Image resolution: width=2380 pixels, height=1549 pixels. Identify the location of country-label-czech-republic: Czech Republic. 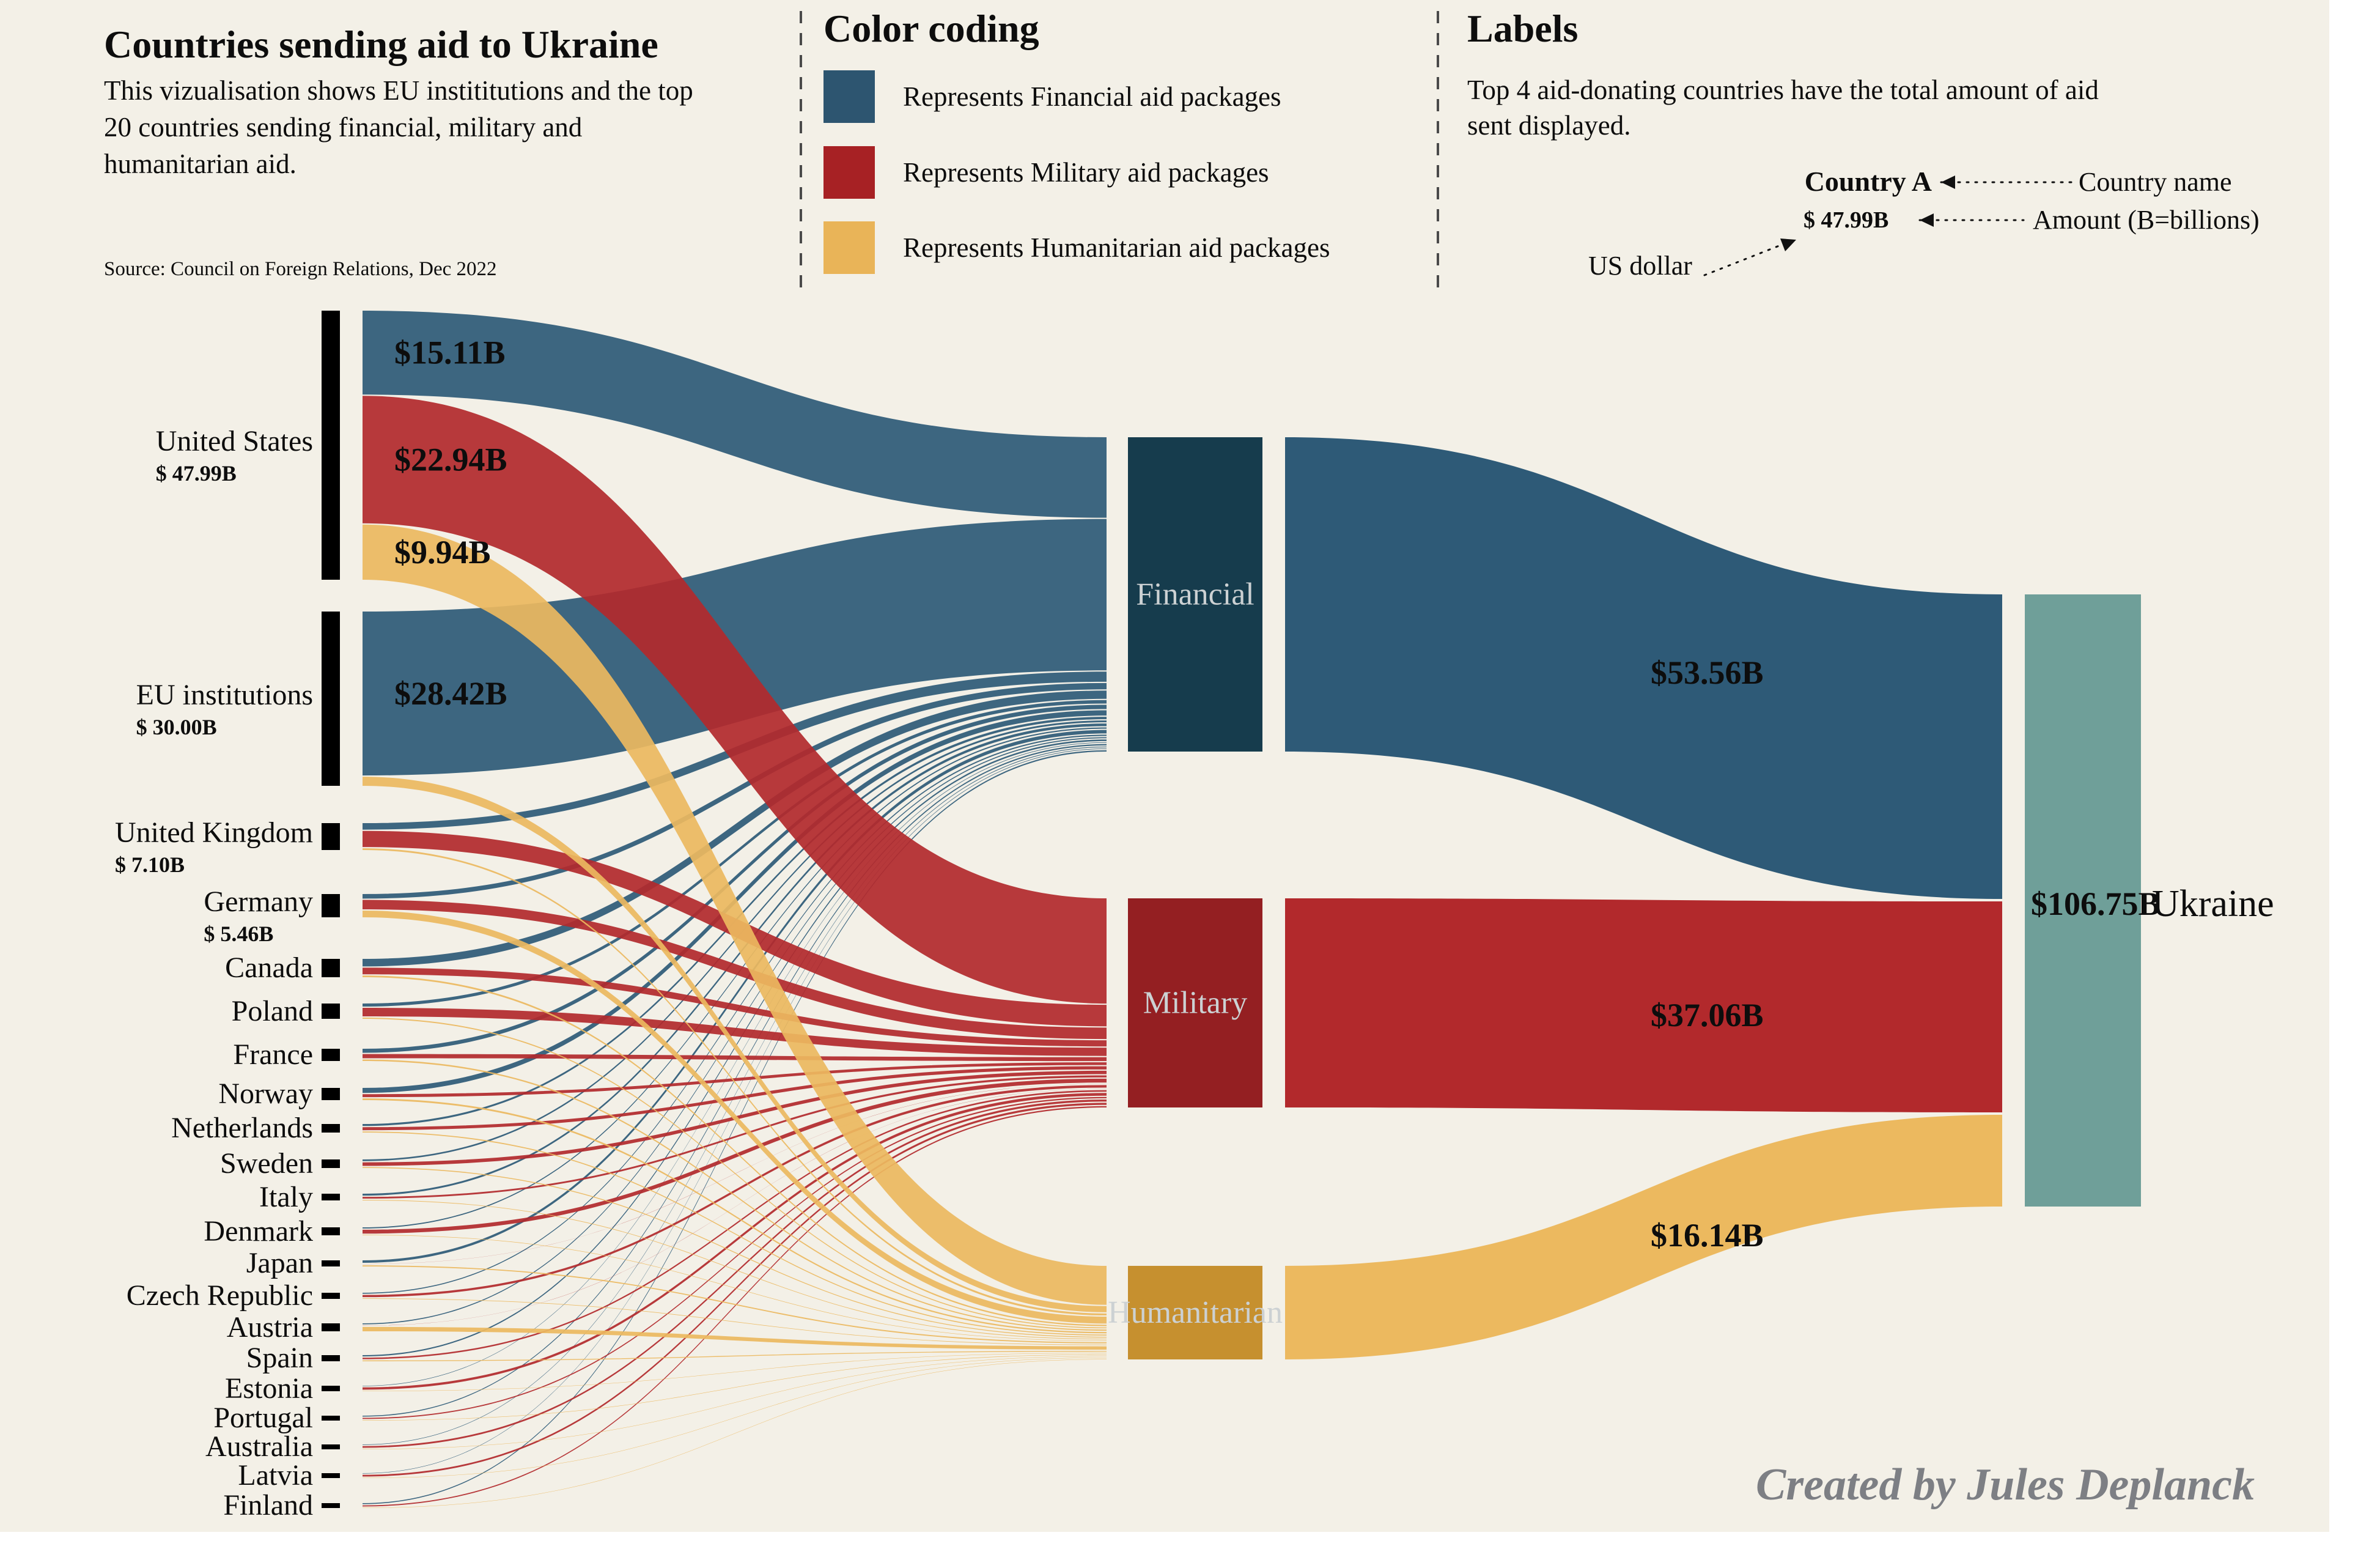
(220, 1296).